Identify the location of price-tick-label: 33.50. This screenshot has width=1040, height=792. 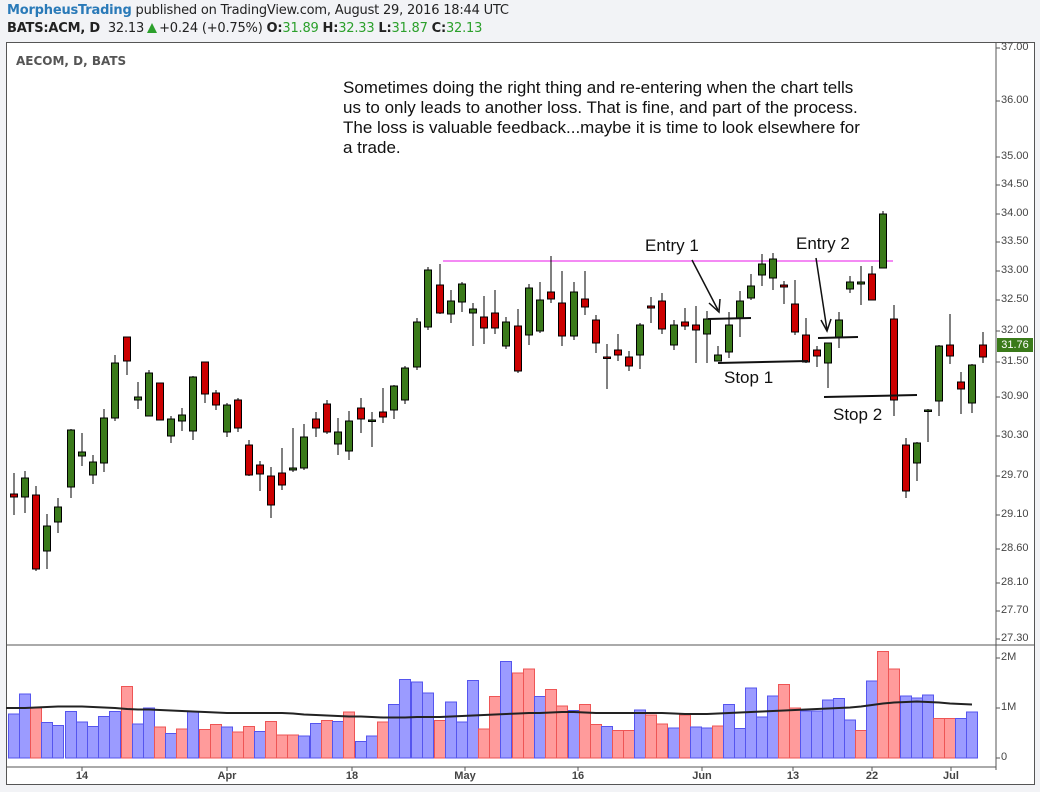
(1015, 241).